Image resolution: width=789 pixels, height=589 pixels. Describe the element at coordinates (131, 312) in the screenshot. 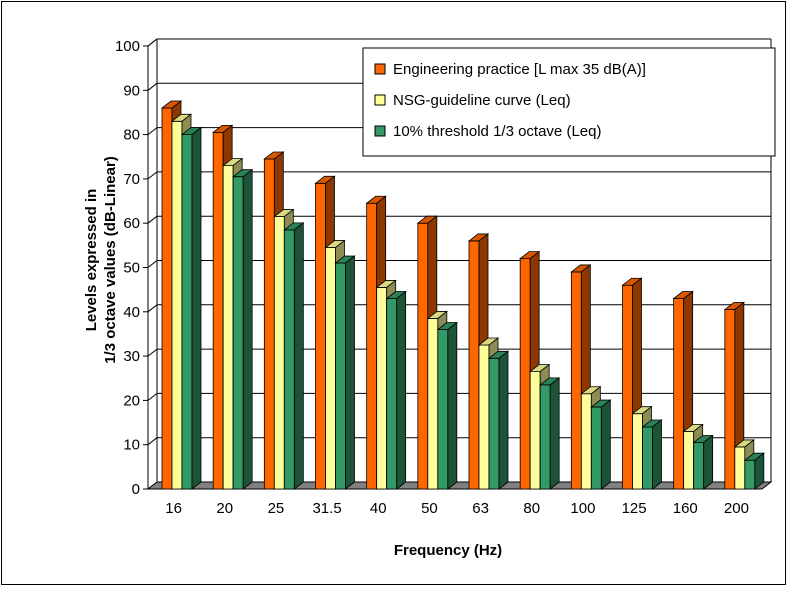

I see `y-tick-label: 40` at that location.